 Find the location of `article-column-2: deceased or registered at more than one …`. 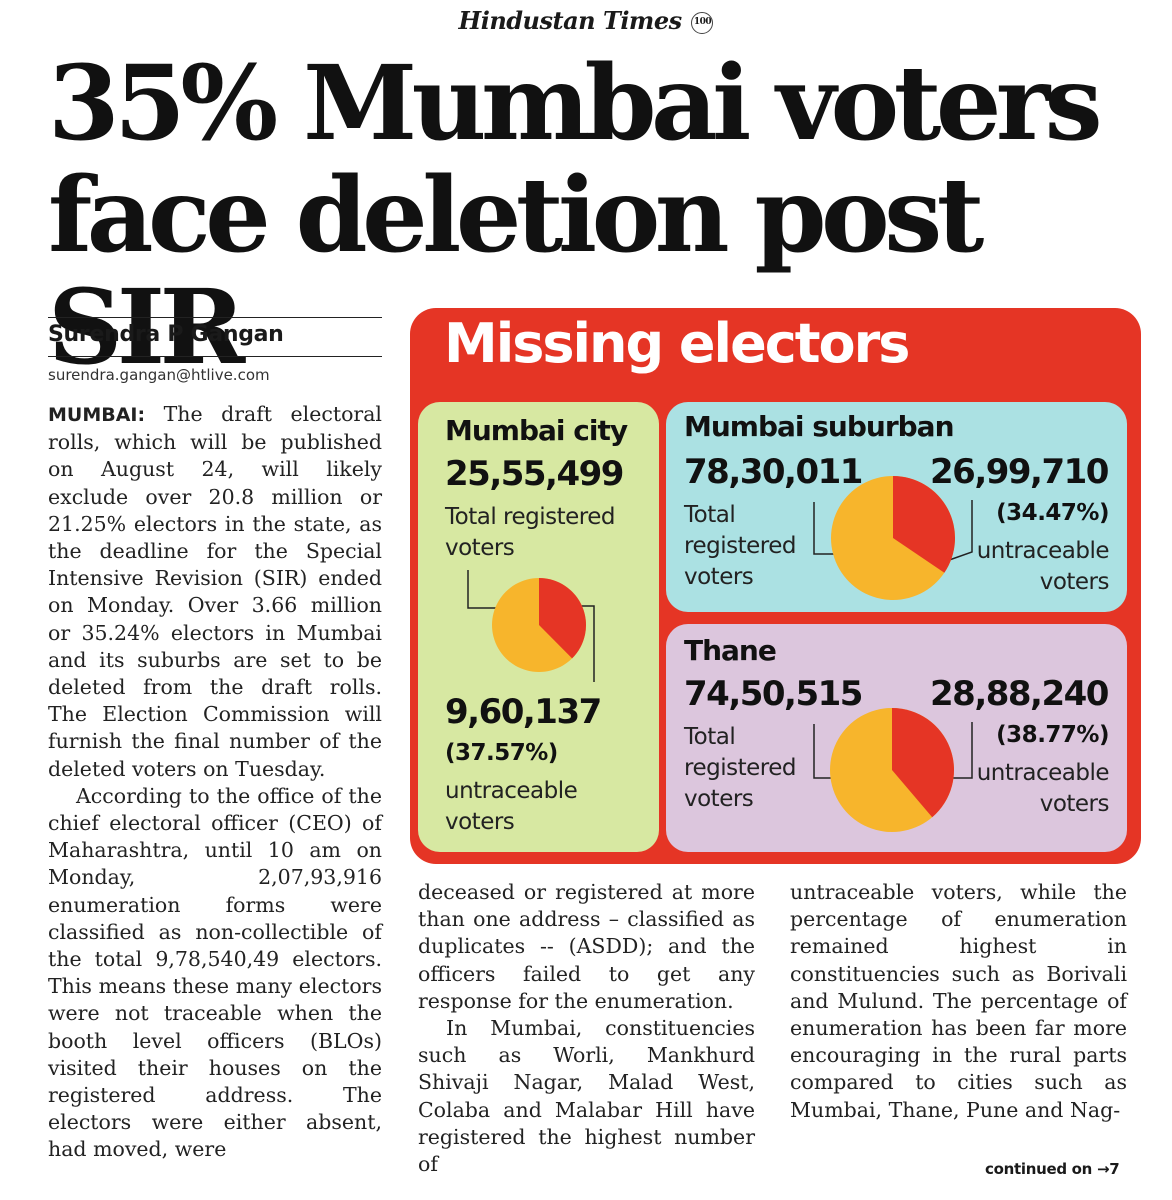

article-column-2: deceased or registered at more than one … is located at coordinates (586, 1028).